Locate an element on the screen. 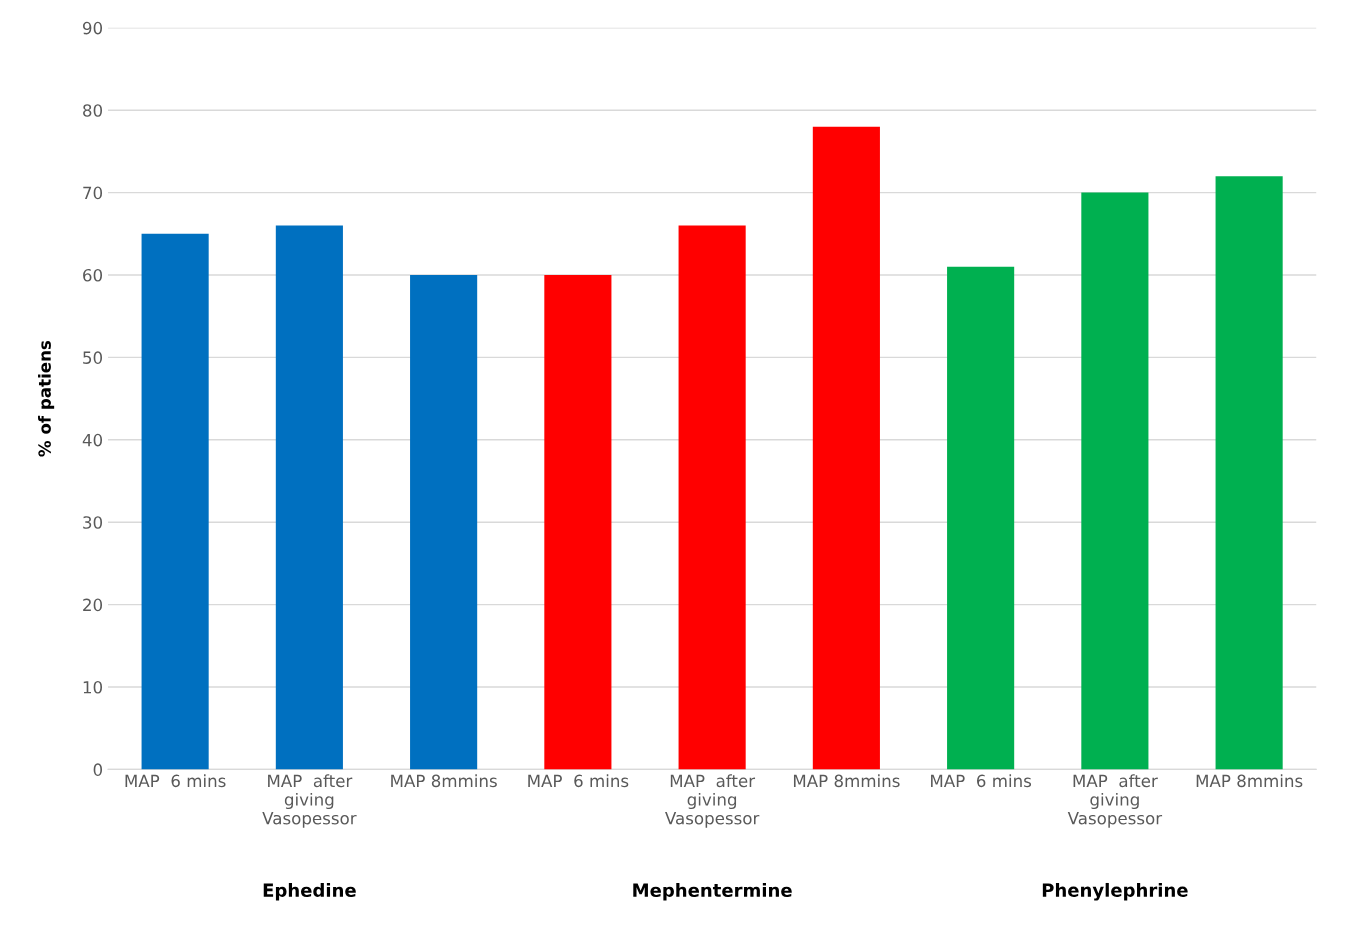  y-tick-label: 50 is located at coordinates (93, 357).